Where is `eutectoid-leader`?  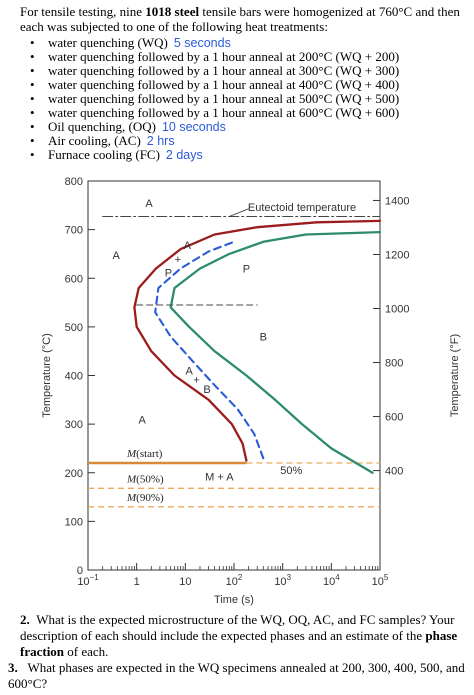 eutectoid-leader is located at coordinates (239, 212).